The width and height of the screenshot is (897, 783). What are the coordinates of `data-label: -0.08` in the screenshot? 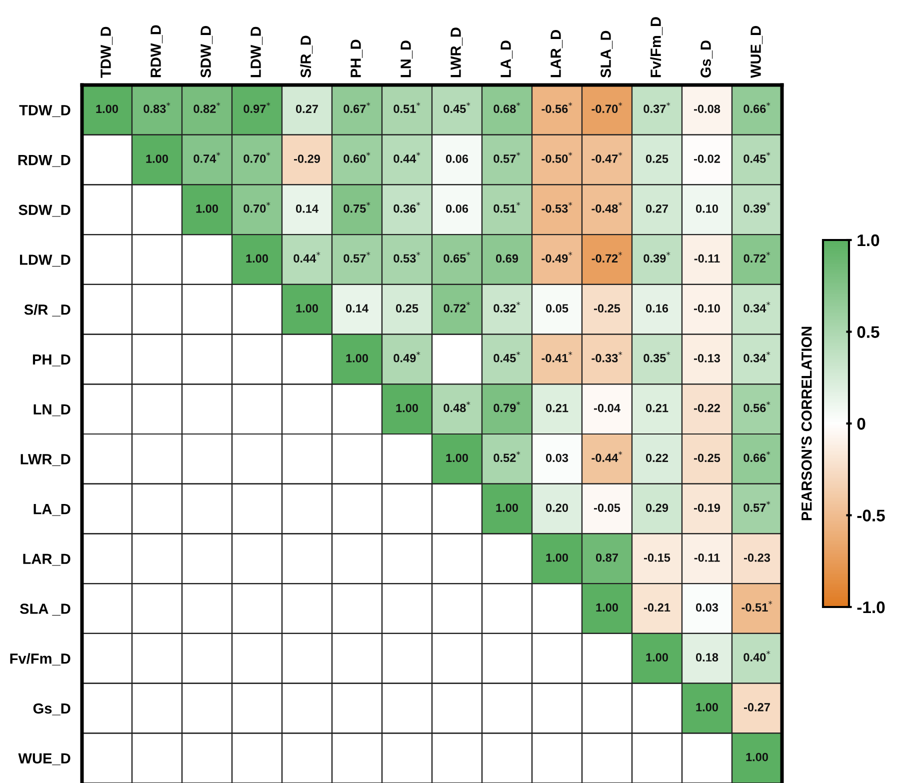 It's located at (707, 109).